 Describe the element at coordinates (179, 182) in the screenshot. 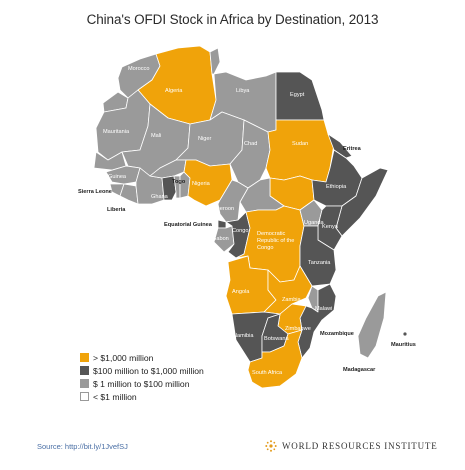

I see `label-togo: Togo` at that location.